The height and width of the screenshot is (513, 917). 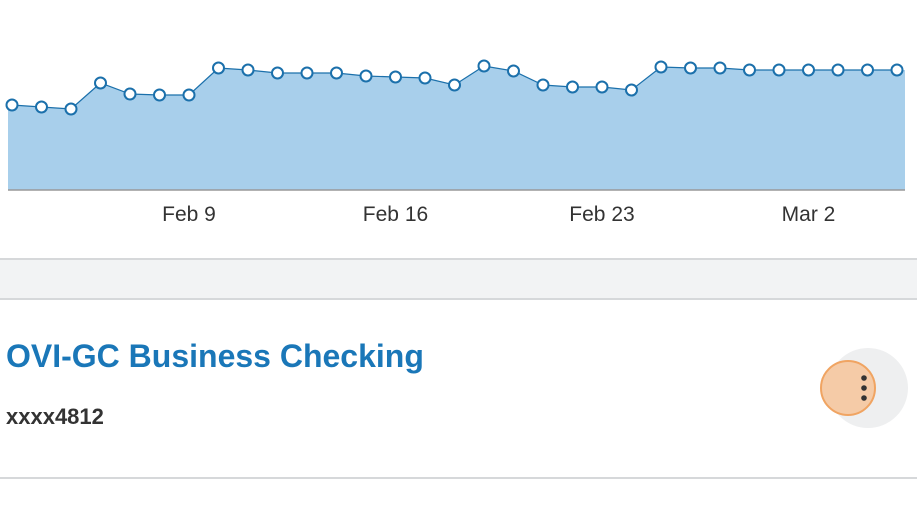 What do you see at coordinates (809, 214) in the screenshot?
I see `x-tick-label: Mar 2` at bounding box center [809, 214].